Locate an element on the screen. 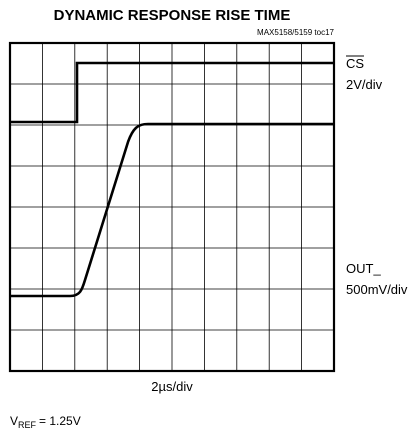 The image size is (414, 438). trace-label: CS is located at coordinates (355, 63).